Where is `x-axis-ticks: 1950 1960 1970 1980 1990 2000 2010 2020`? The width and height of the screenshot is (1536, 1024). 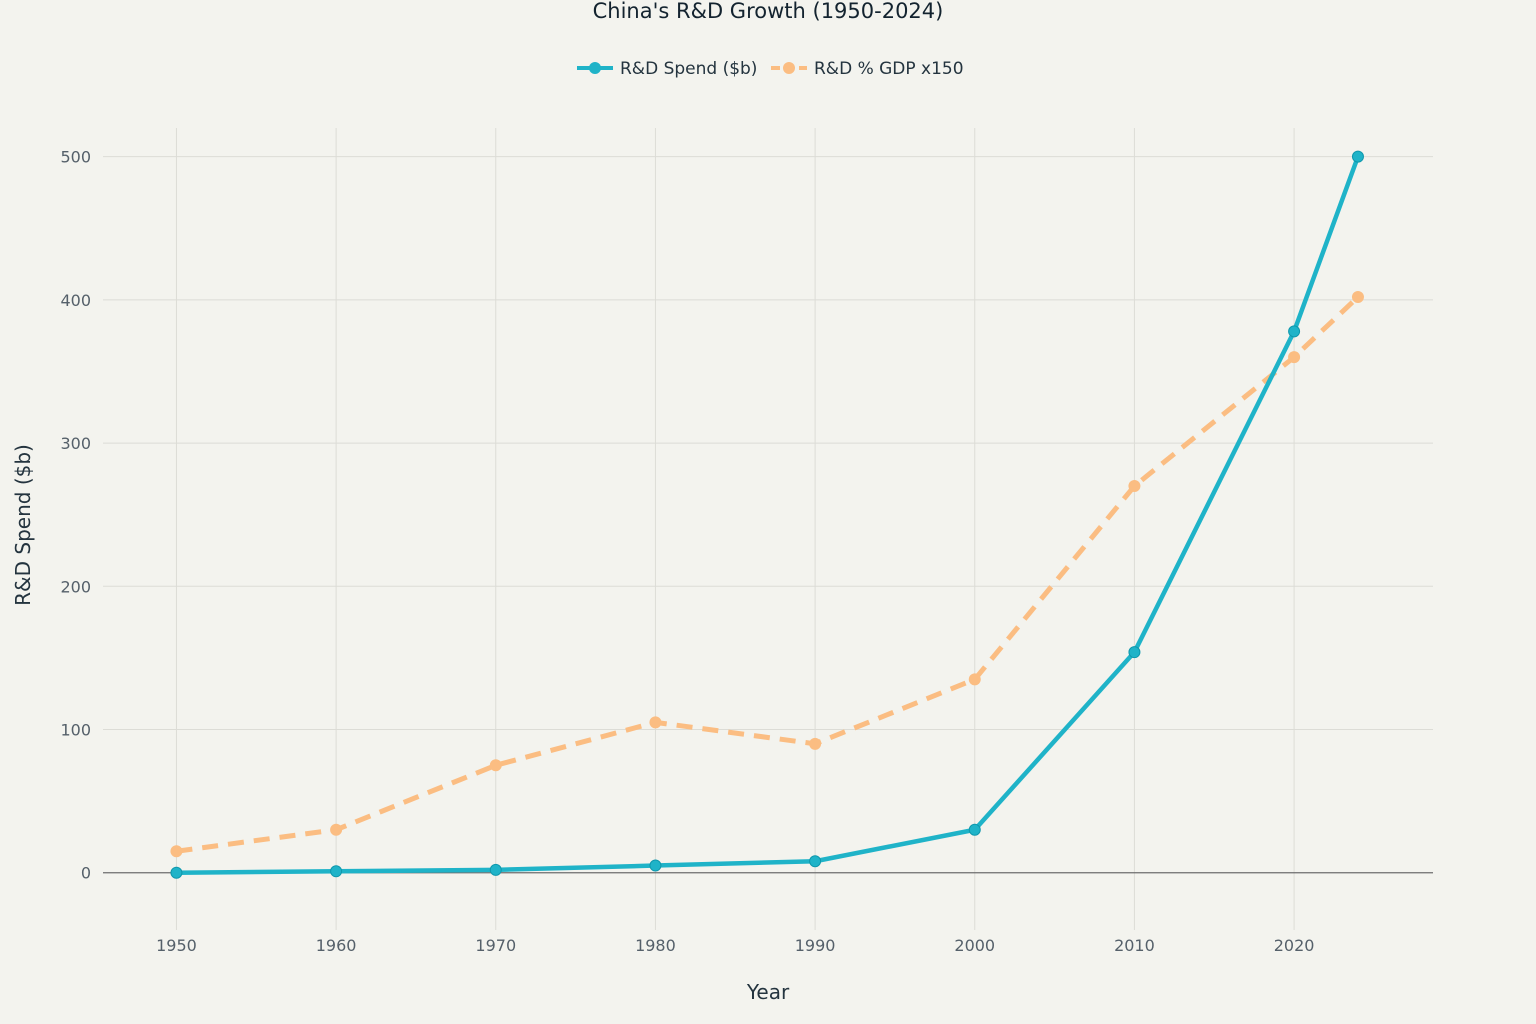 x-axis-ticks: 1950 1960 1970 1980 1990 2000 2010 2020 is located at coordinates (735, 945).